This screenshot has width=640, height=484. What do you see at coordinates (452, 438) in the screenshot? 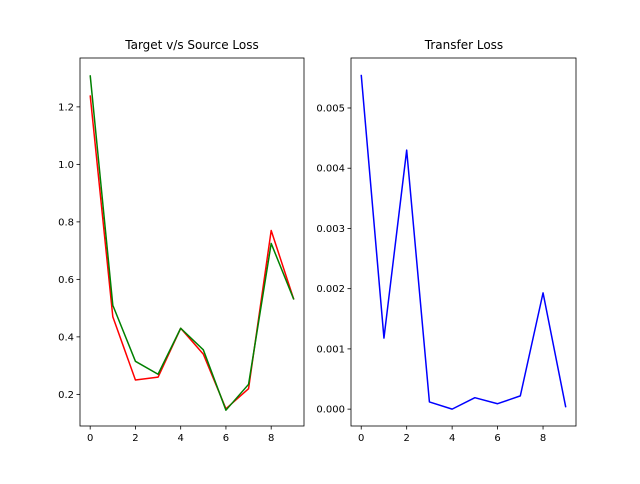
I see `right-x-tick-label-2: 4` at bounding box center [452, 438].